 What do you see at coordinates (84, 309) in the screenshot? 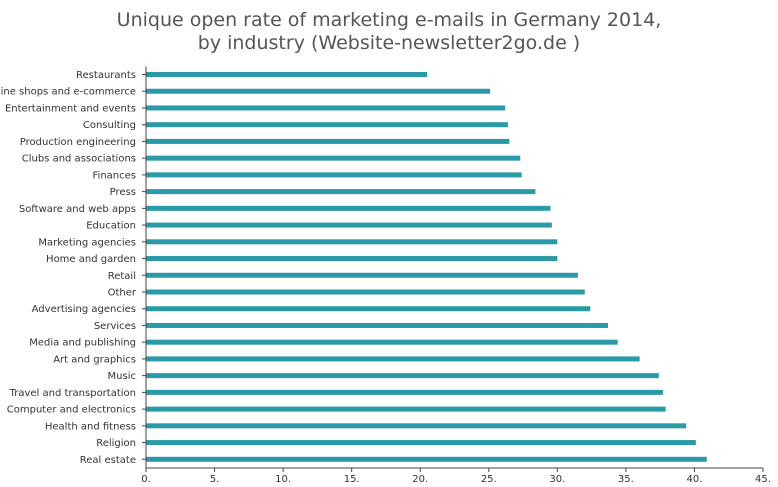
I see `category-label: Advertising agencies` at bounding box center [84, 309].